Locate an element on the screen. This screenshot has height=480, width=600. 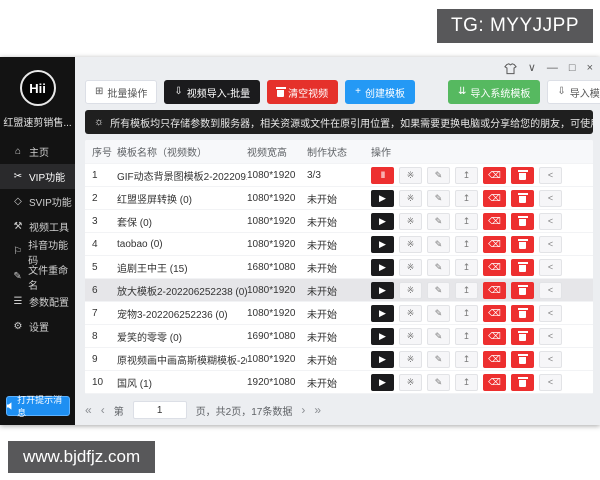
table-row: 10 国风 (1) 1920*1080 未开始 ▶ ※ ✎ ↥ ⌫ < is located at coordinates (339, 382).